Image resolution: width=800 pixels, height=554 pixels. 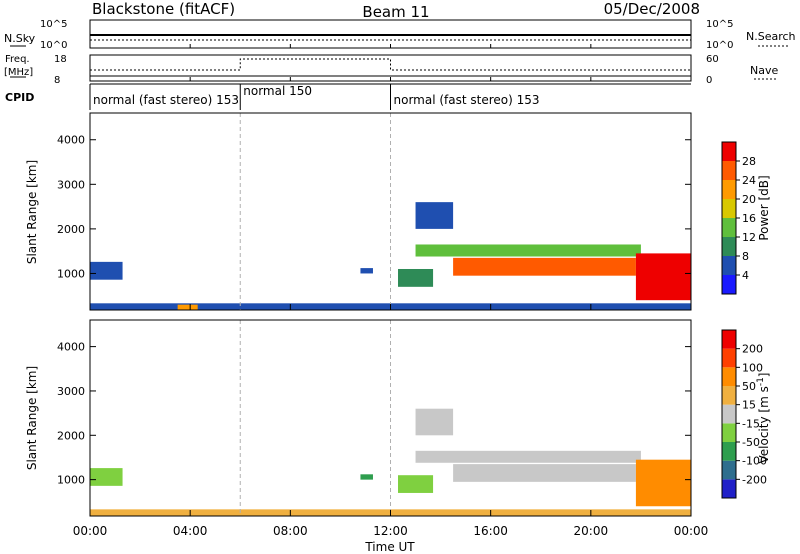 What do you see at coordinates (761, 381) in the screenshot?
I see `velocity-colorbar-label-sup: -1` at bounding box center [761, 381].